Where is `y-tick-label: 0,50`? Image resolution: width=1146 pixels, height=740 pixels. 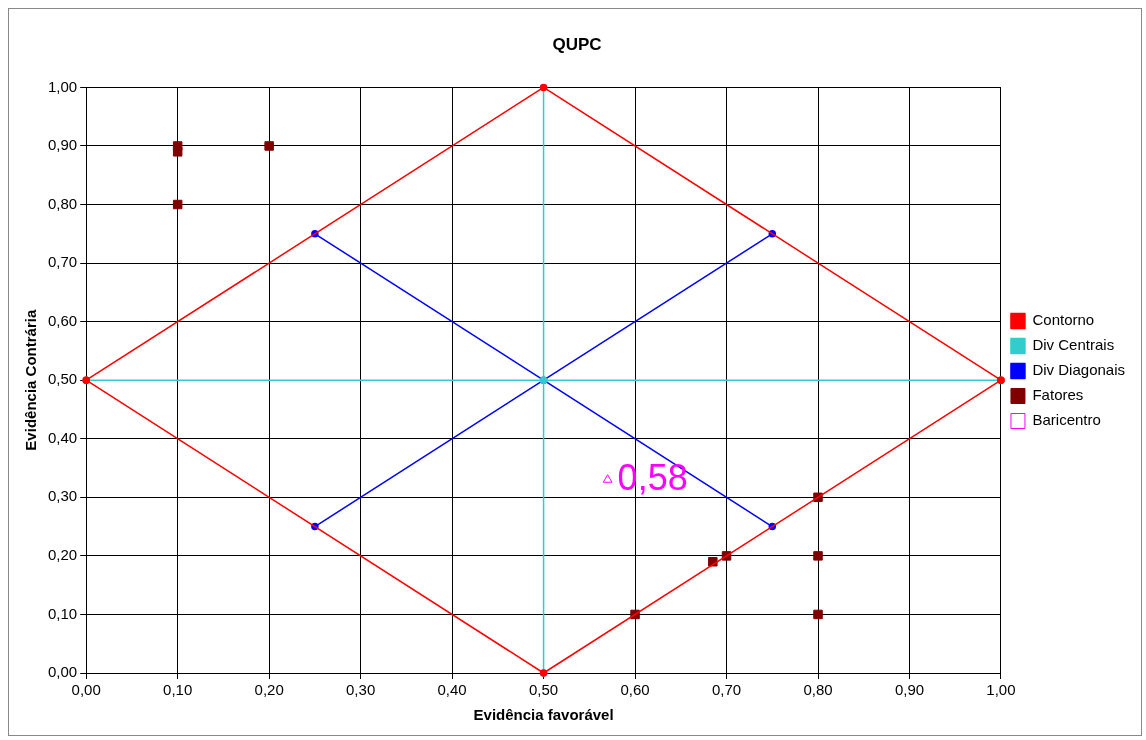 y-tick-label: 0,50 is located at coordinates (62, 379).